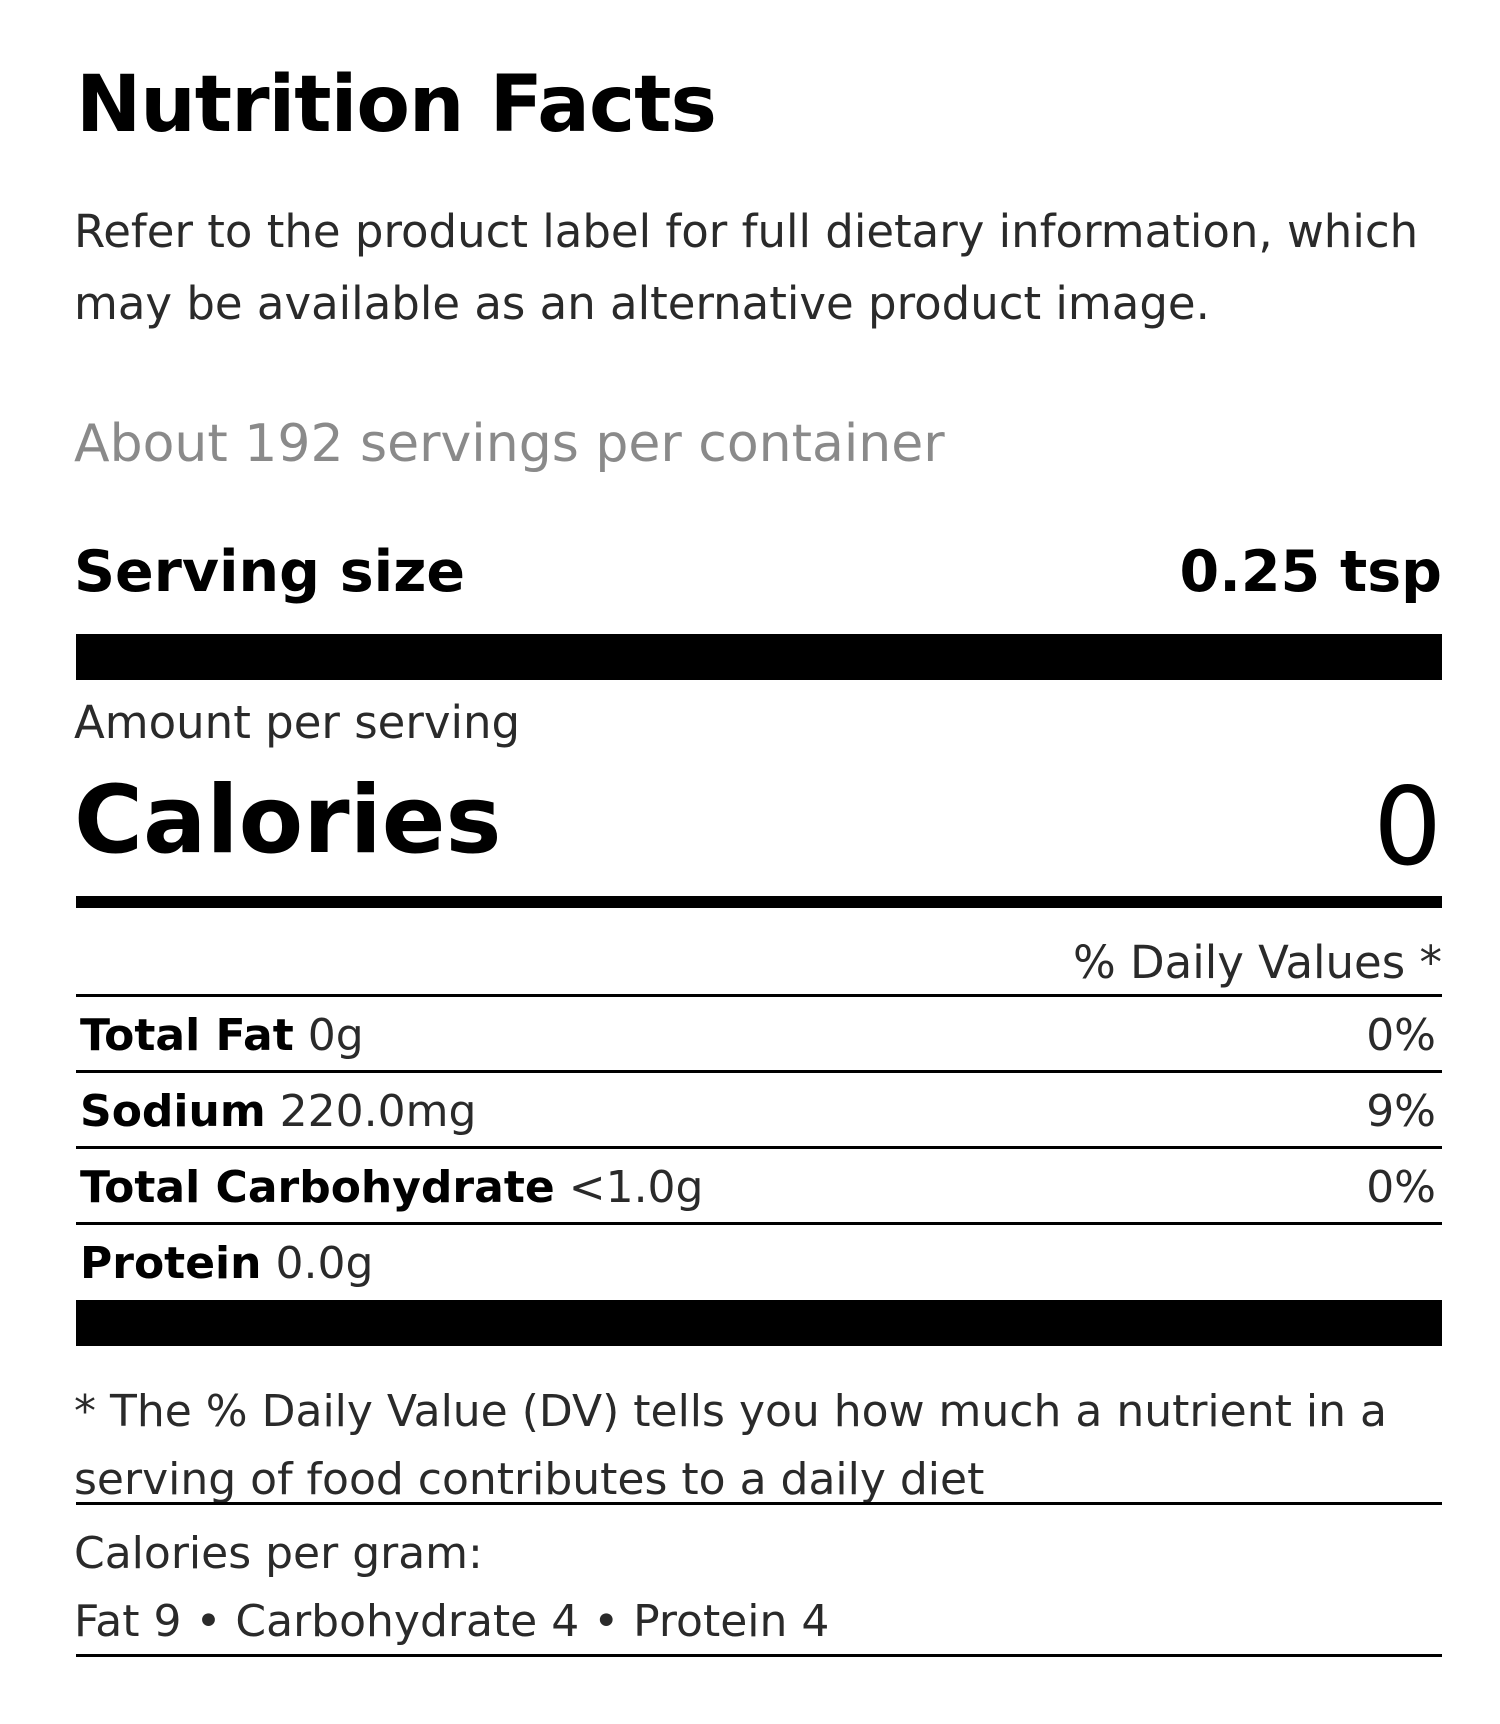 This screenshot has width=1500, height=1724. Describe the element at coordinates (759, 902) in the screenshot. I see `medium-divider` at that location.